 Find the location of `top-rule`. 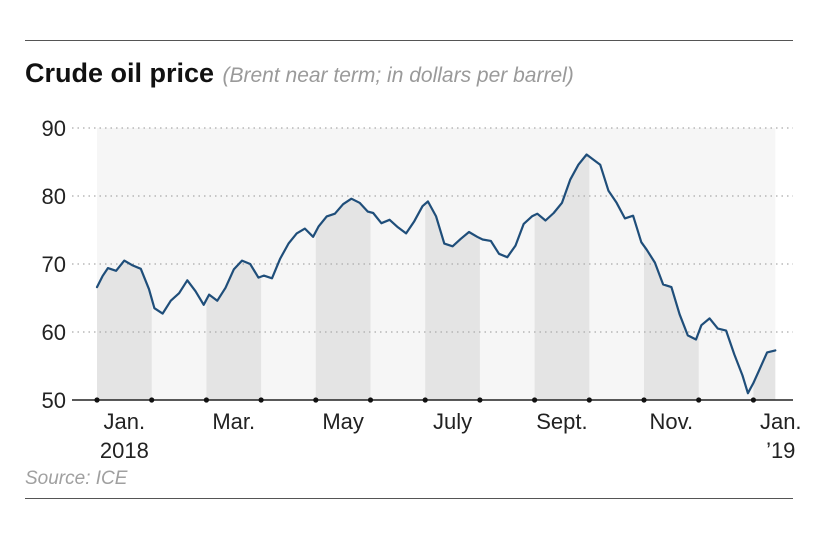

top-rule is located at coordinates (409, 40).